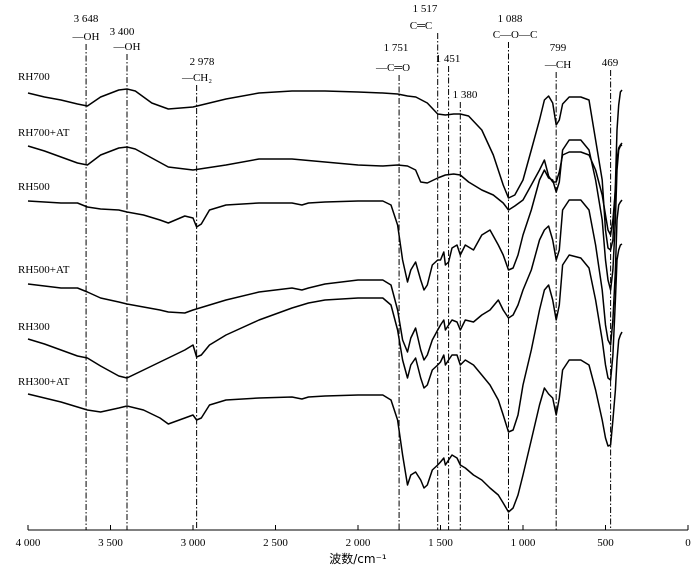 The image size is (700, 570). What do you see at coordinates (44, 382) in the screenshot?
I see `series-label: RH300+AT` at bounding box center [44, 382].